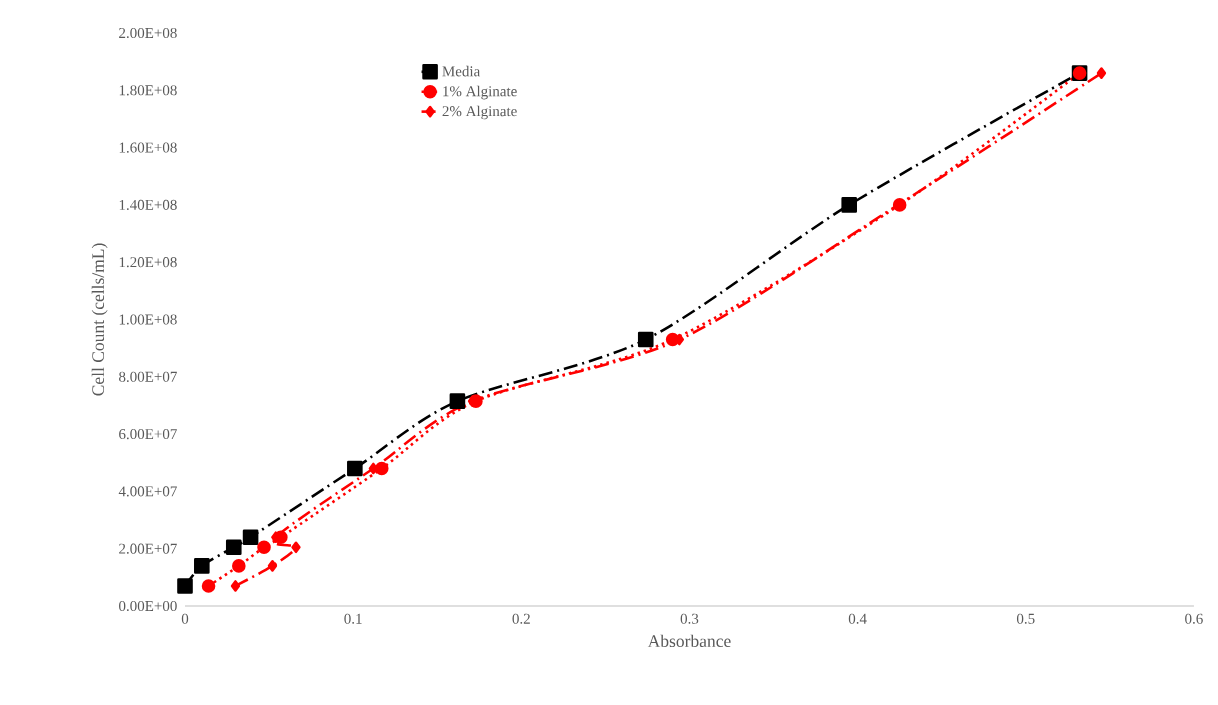  Describe the element at coordinates (148, 90) in the screenshot. I see `y-tick-label: 1.80E+08` at that location.